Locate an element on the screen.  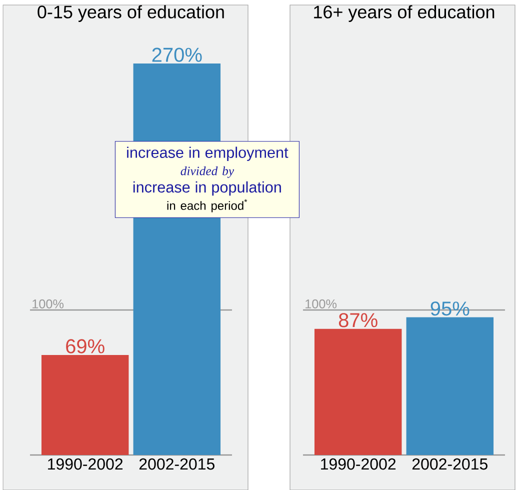
data-label: 69% is located at coordinates (85, 346).